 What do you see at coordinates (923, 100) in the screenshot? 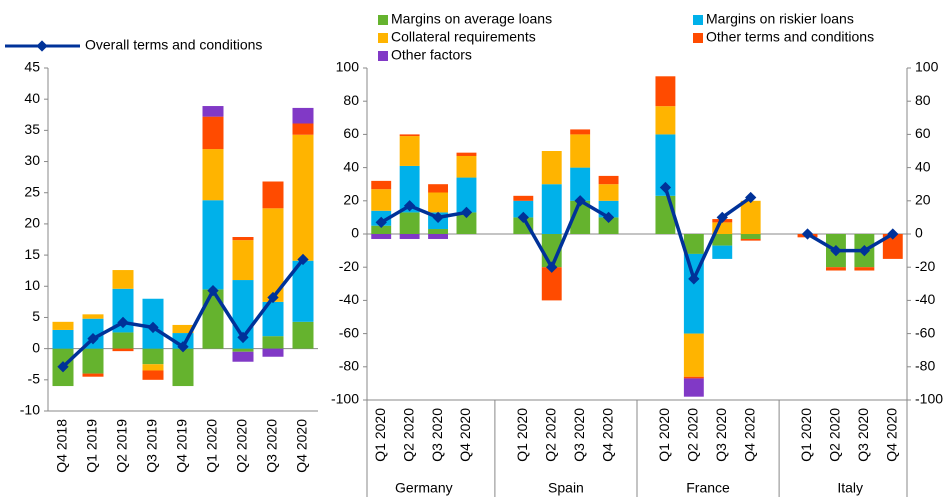
I see `y2-tick-label: 80` at bounding box center [923, 100].